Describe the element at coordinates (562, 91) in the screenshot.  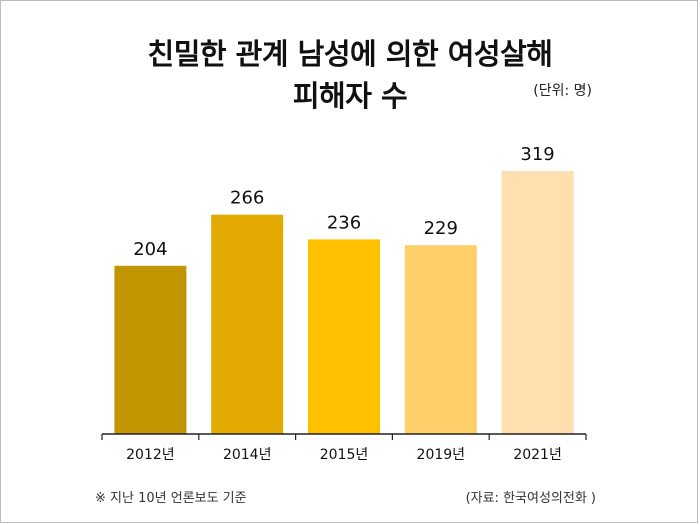
I see `unit-label: (단위: 명)` at that location.